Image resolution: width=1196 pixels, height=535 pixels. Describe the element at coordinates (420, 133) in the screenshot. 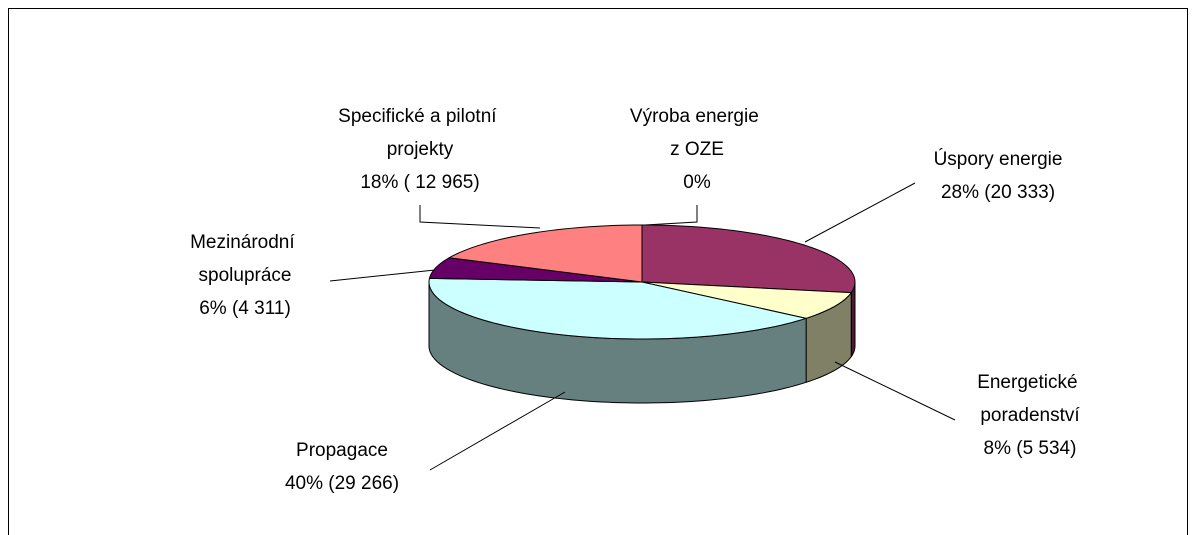

I see `category-label: Specifické a pilotní projekty` at that location.